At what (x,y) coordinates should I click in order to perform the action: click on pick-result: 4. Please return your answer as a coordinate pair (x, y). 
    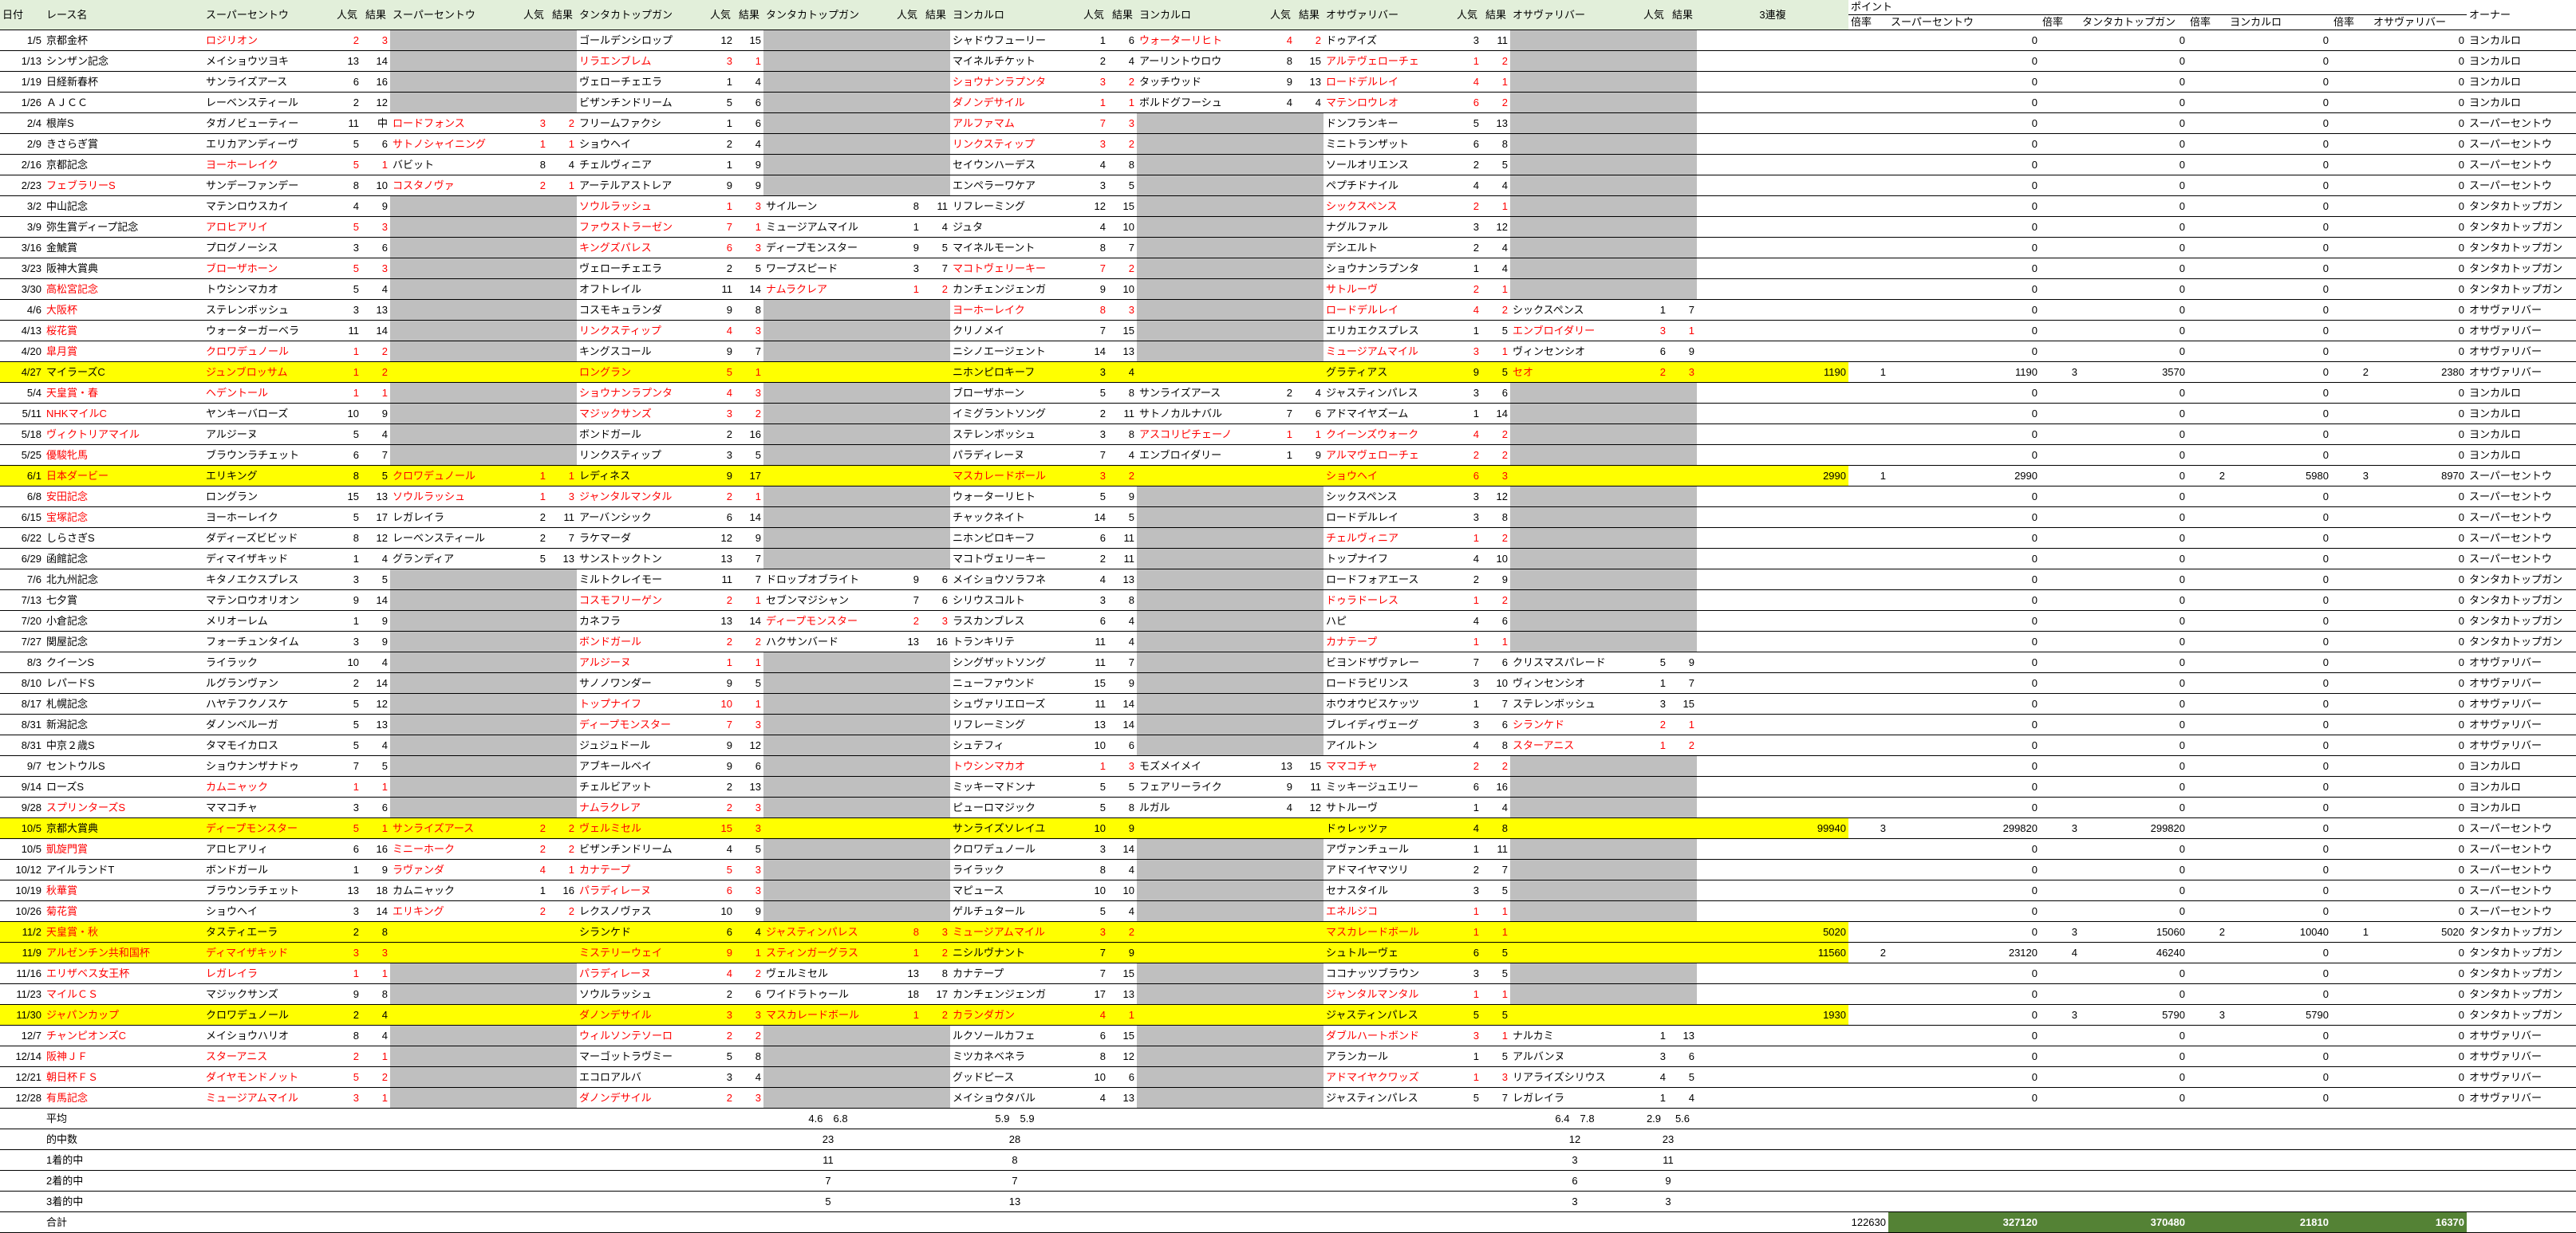
    Looking at the image, I should click on (1496, 247).